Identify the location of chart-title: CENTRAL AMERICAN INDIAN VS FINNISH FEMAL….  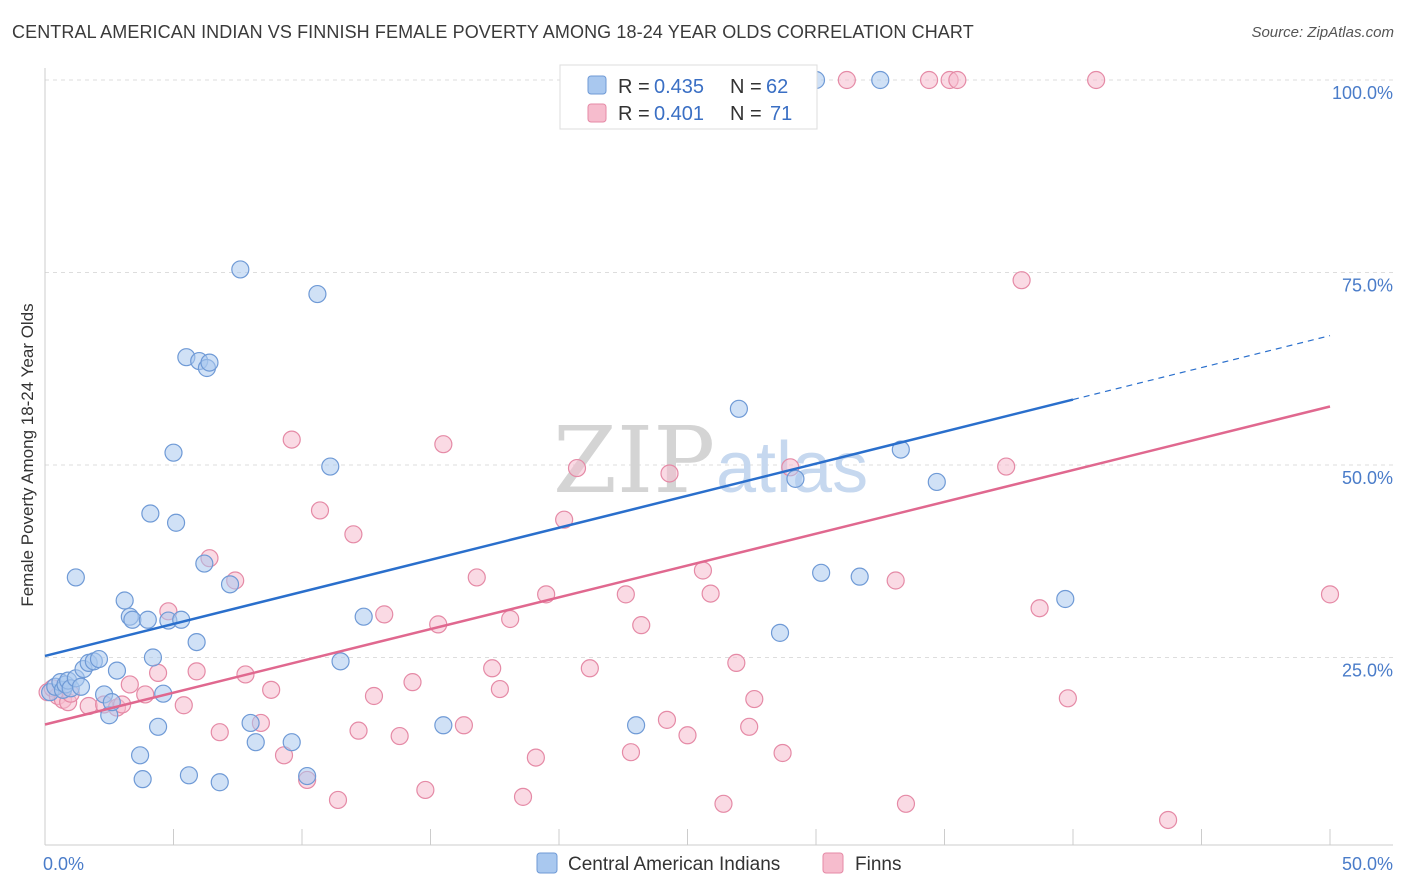
(493, 32).